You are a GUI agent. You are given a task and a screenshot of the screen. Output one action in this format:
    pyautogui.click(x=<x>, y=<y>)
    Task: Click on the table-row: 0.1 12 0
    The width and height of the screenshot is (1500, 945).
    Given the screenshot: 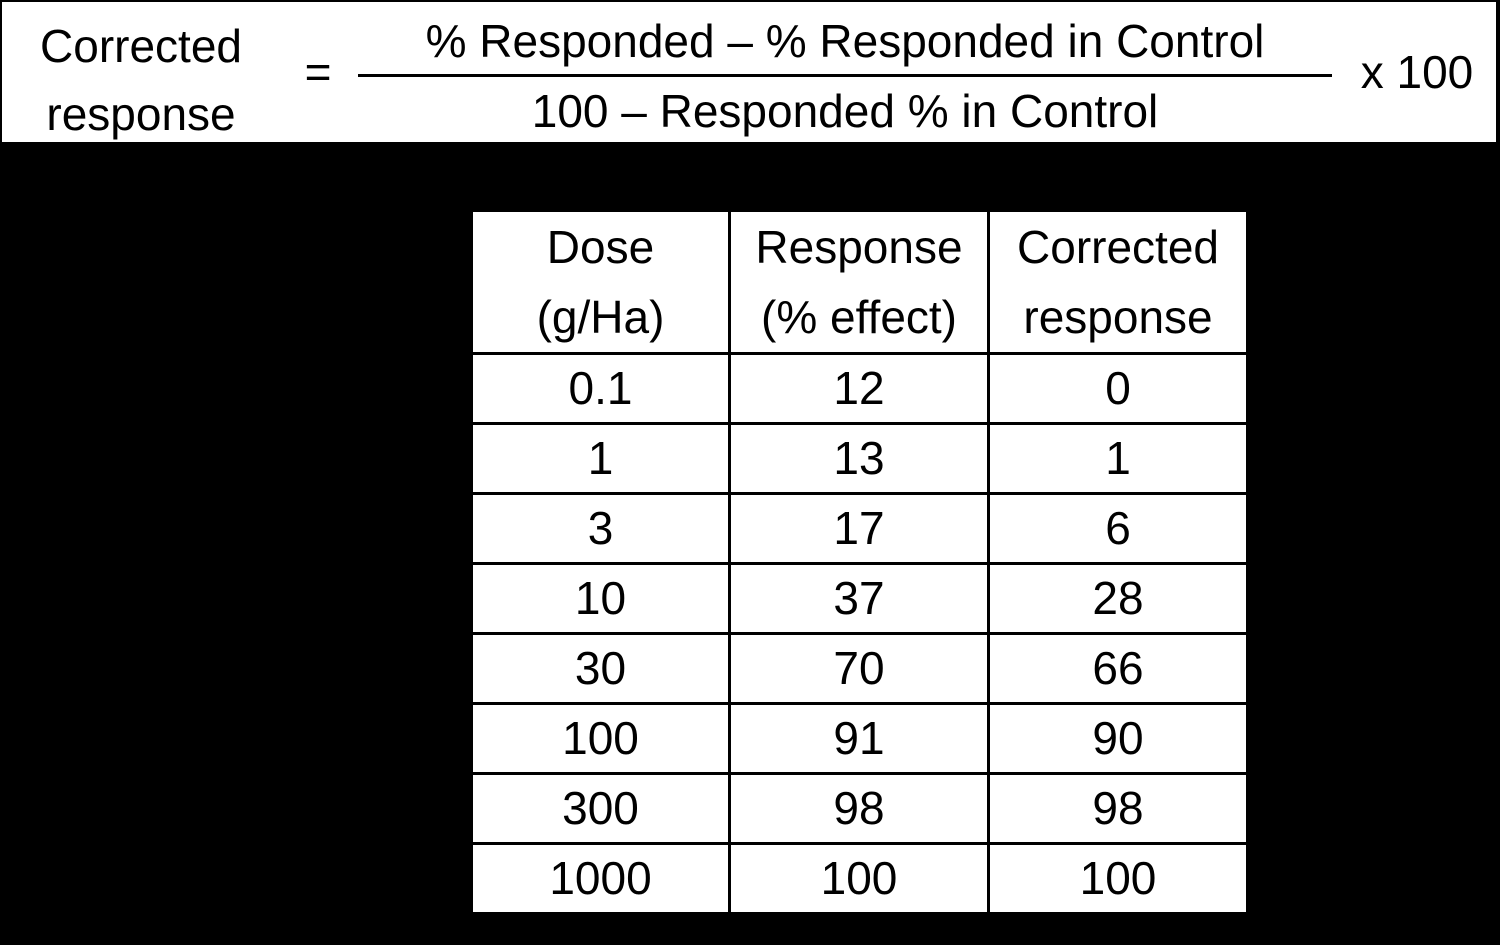 What is the action you would take?
    pyautogui.click(x=859, y=388)
    